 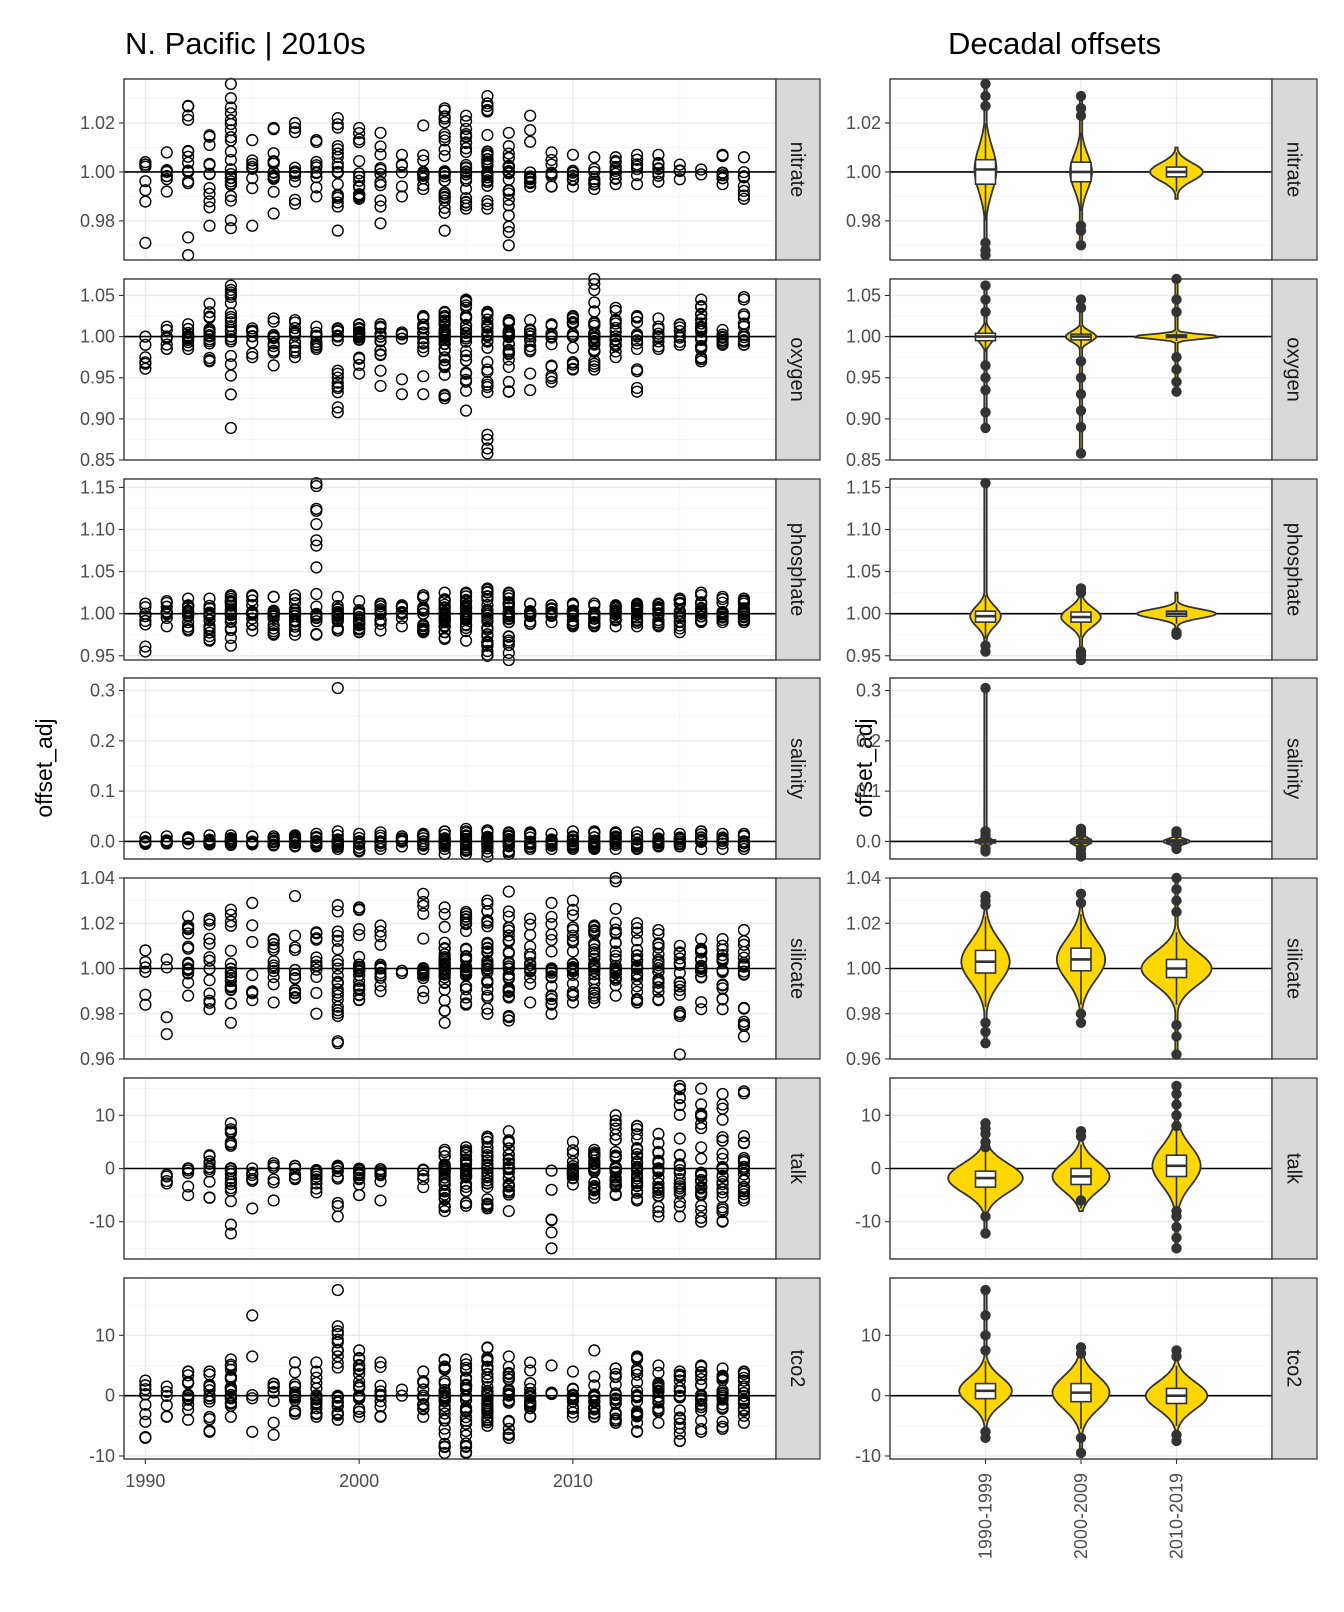 I want to click on facet-strip-label: silicate, so click(x=1294, y=968).